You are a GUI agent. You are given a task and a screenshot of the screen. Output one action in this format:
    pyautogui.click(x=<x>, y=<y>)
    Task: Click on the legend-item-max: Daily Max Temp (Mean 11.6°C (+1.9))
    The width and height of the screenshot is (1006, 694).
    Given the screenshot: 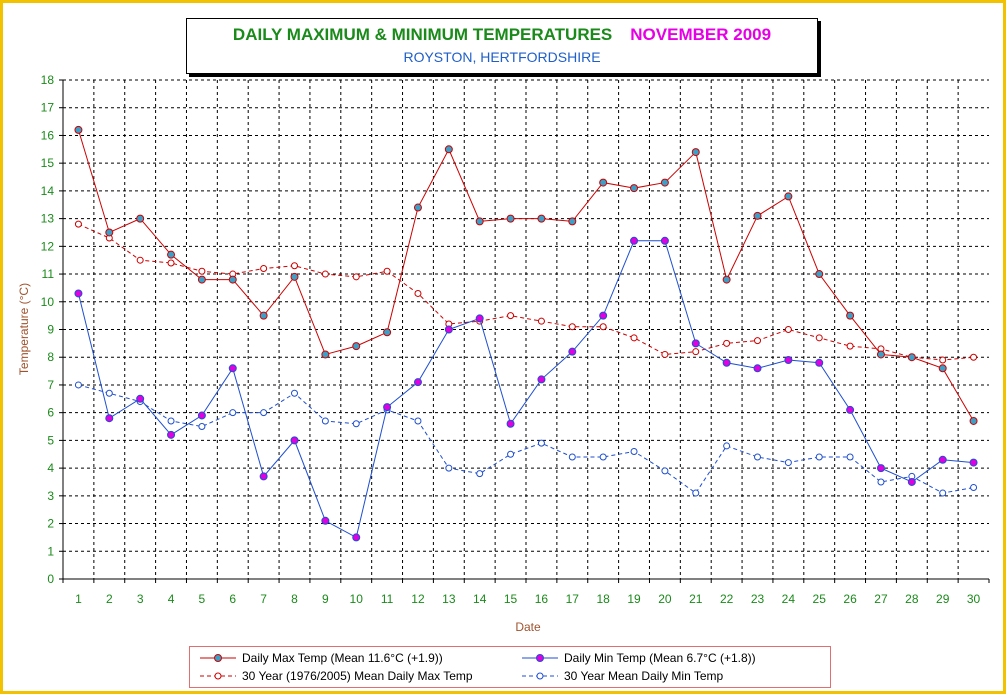 What is the action you would take?
    pyautogui.click(x=348, y=657)
    